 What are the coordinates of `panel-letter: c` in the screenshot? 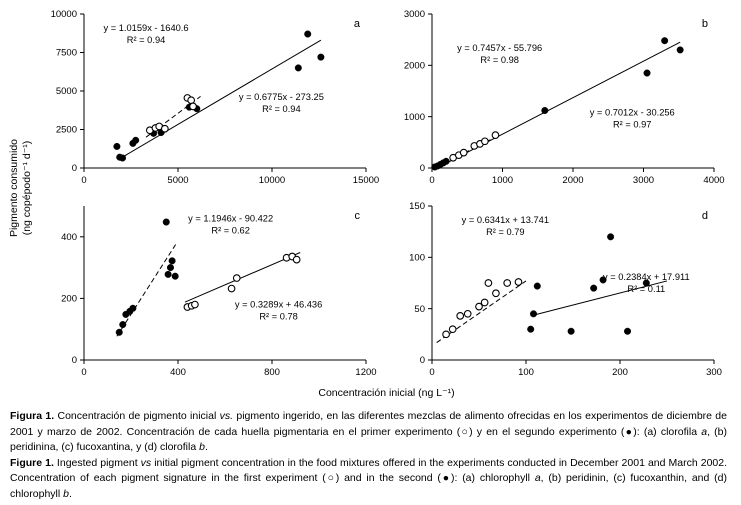 It's located at (358, 216).